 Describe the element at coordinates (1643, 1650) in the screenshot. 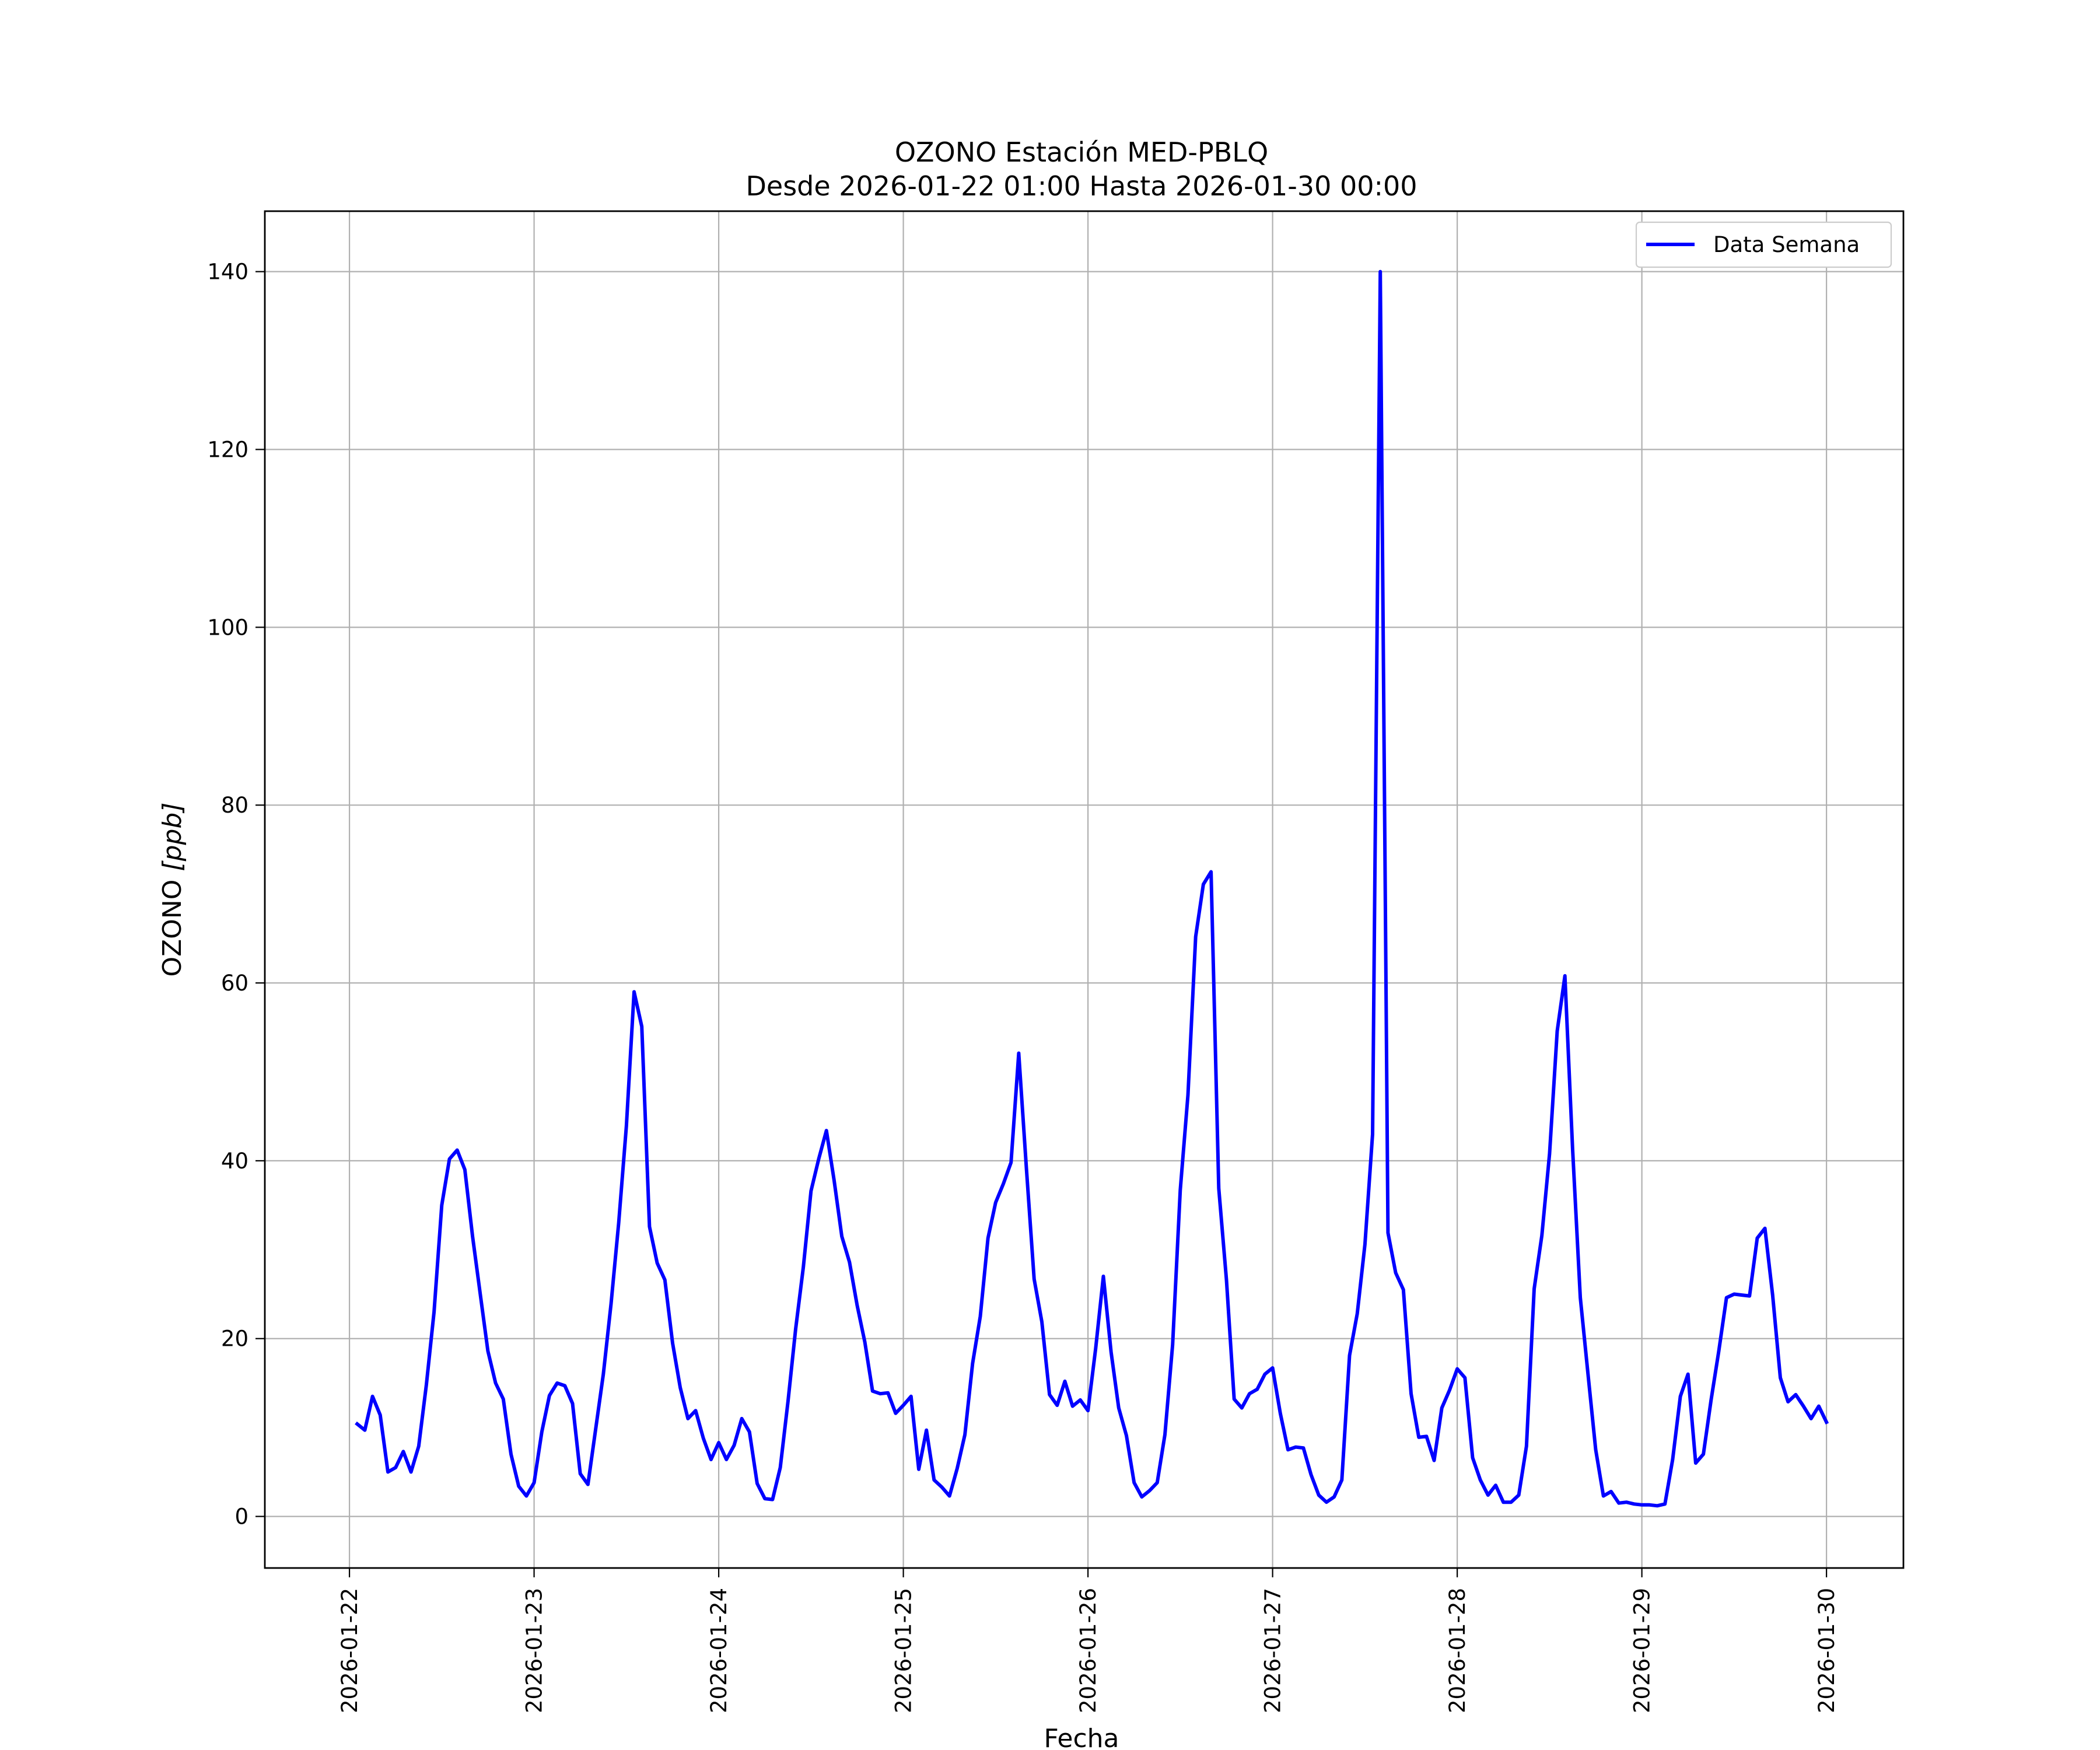

I see `x-tick-label-7: 2026-01-29` at that location.